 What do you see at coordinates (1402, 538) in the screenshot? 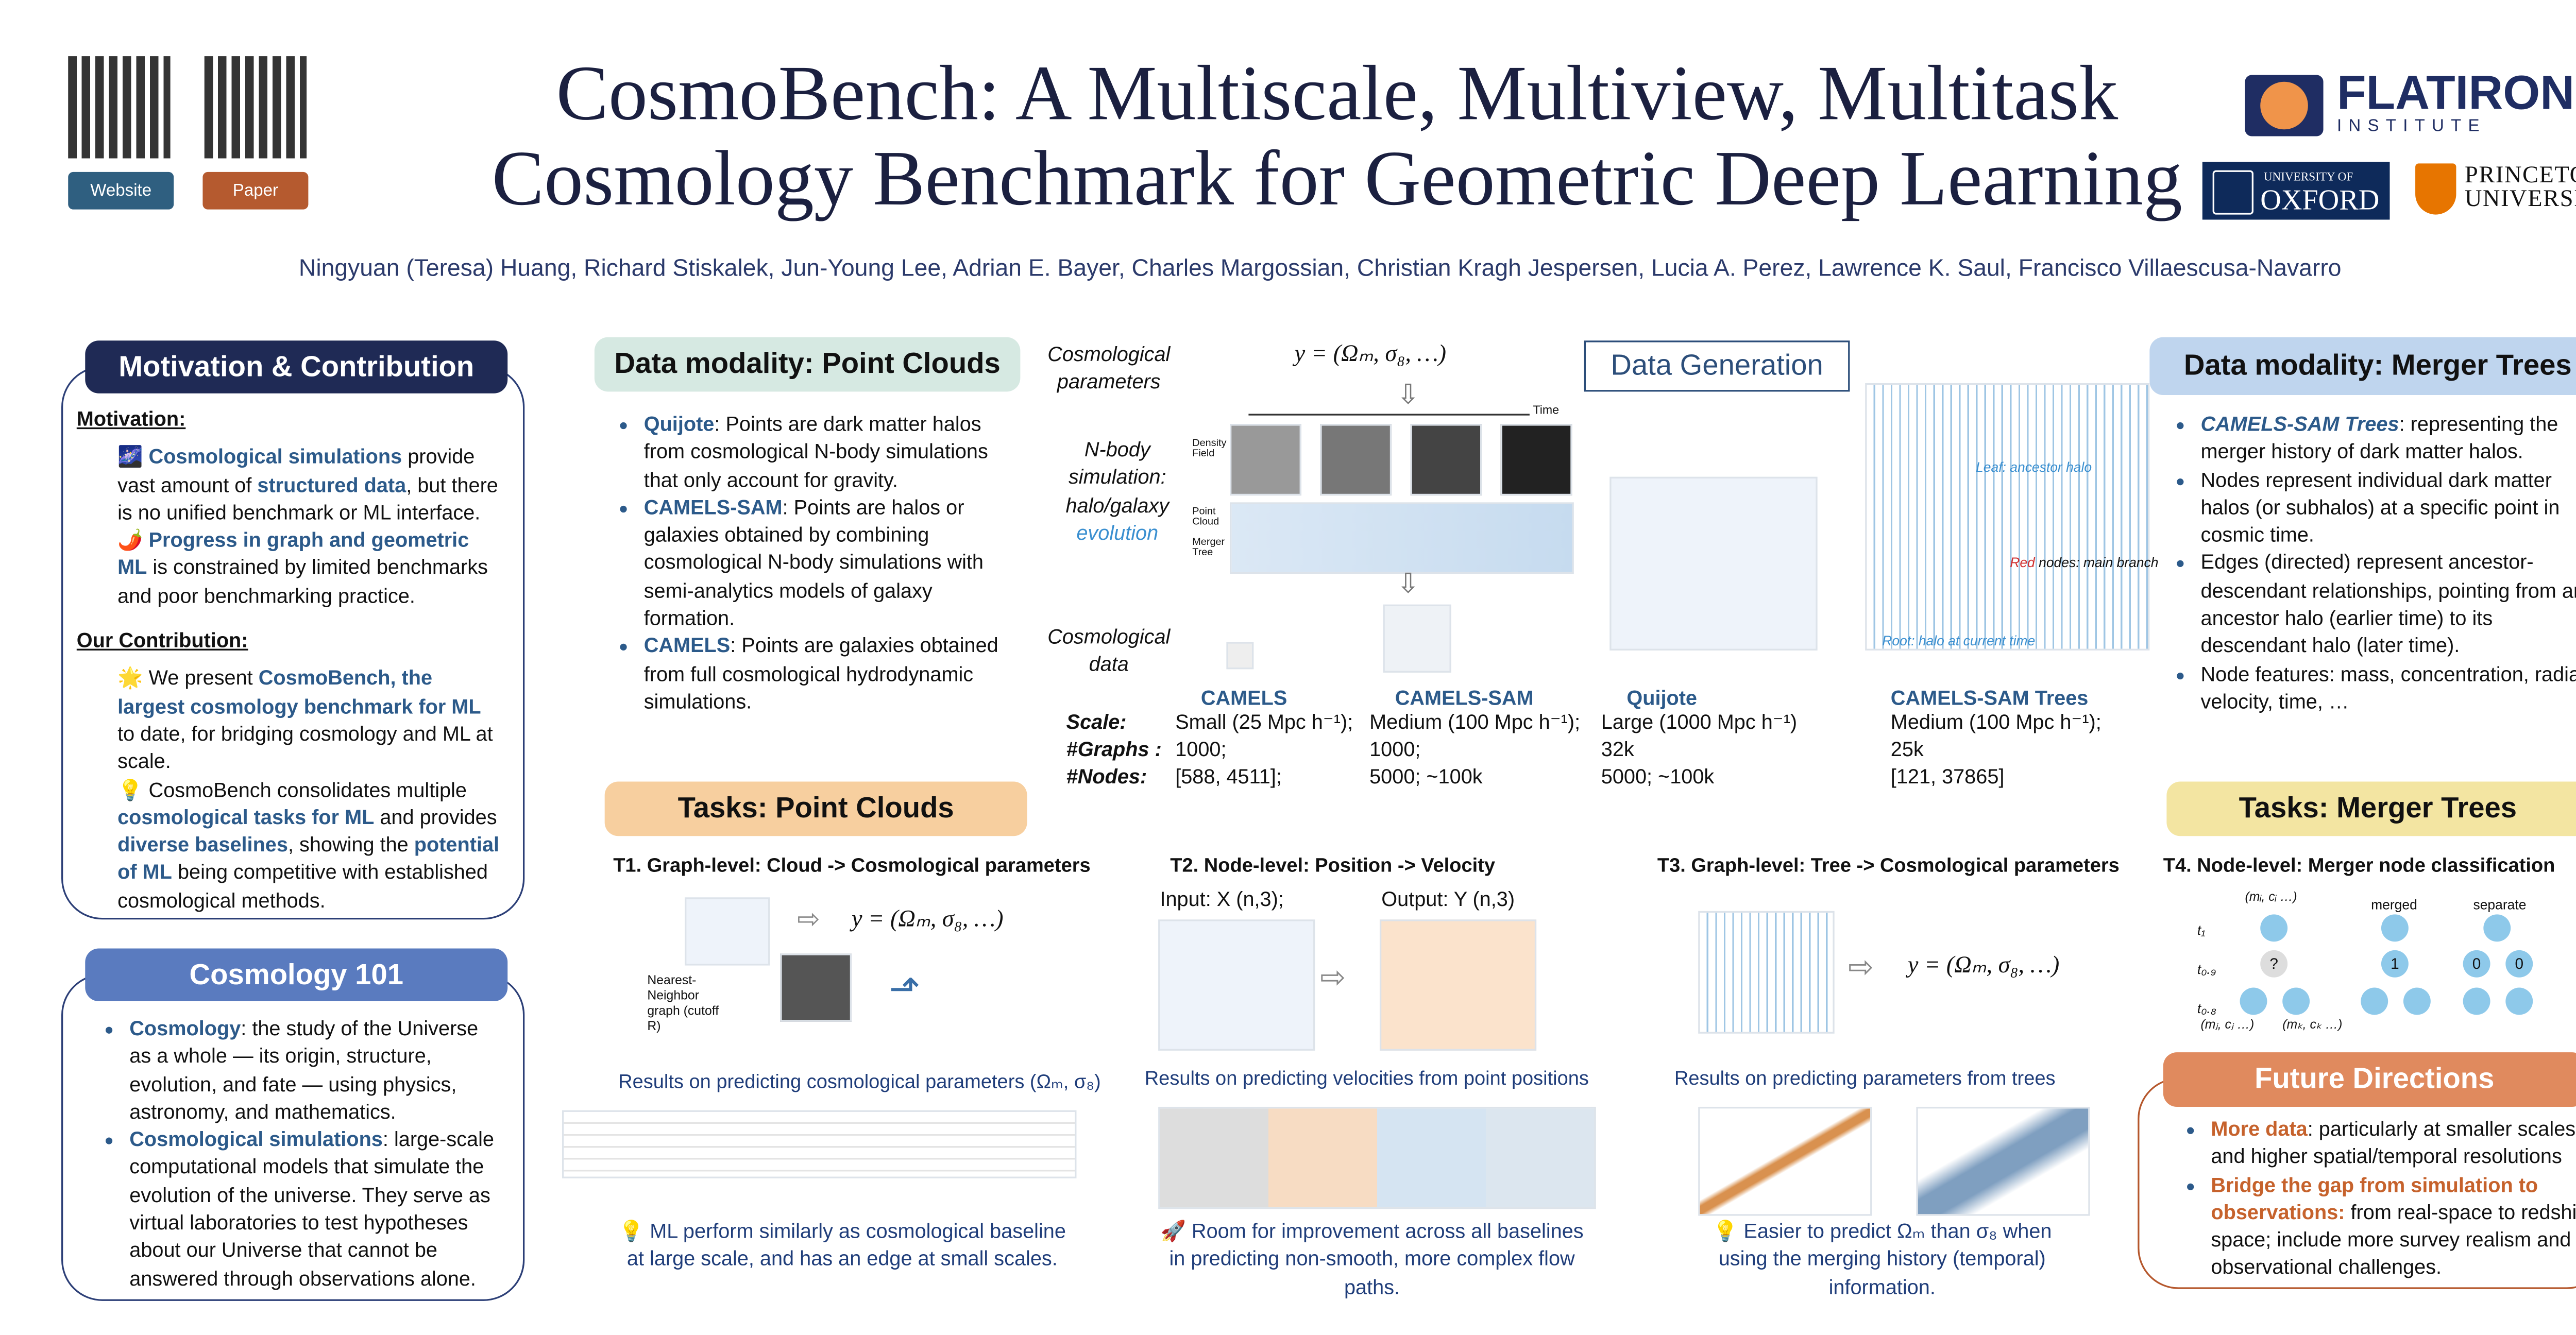
I see `point-cloud-image` at bounding box center [1402, 538].